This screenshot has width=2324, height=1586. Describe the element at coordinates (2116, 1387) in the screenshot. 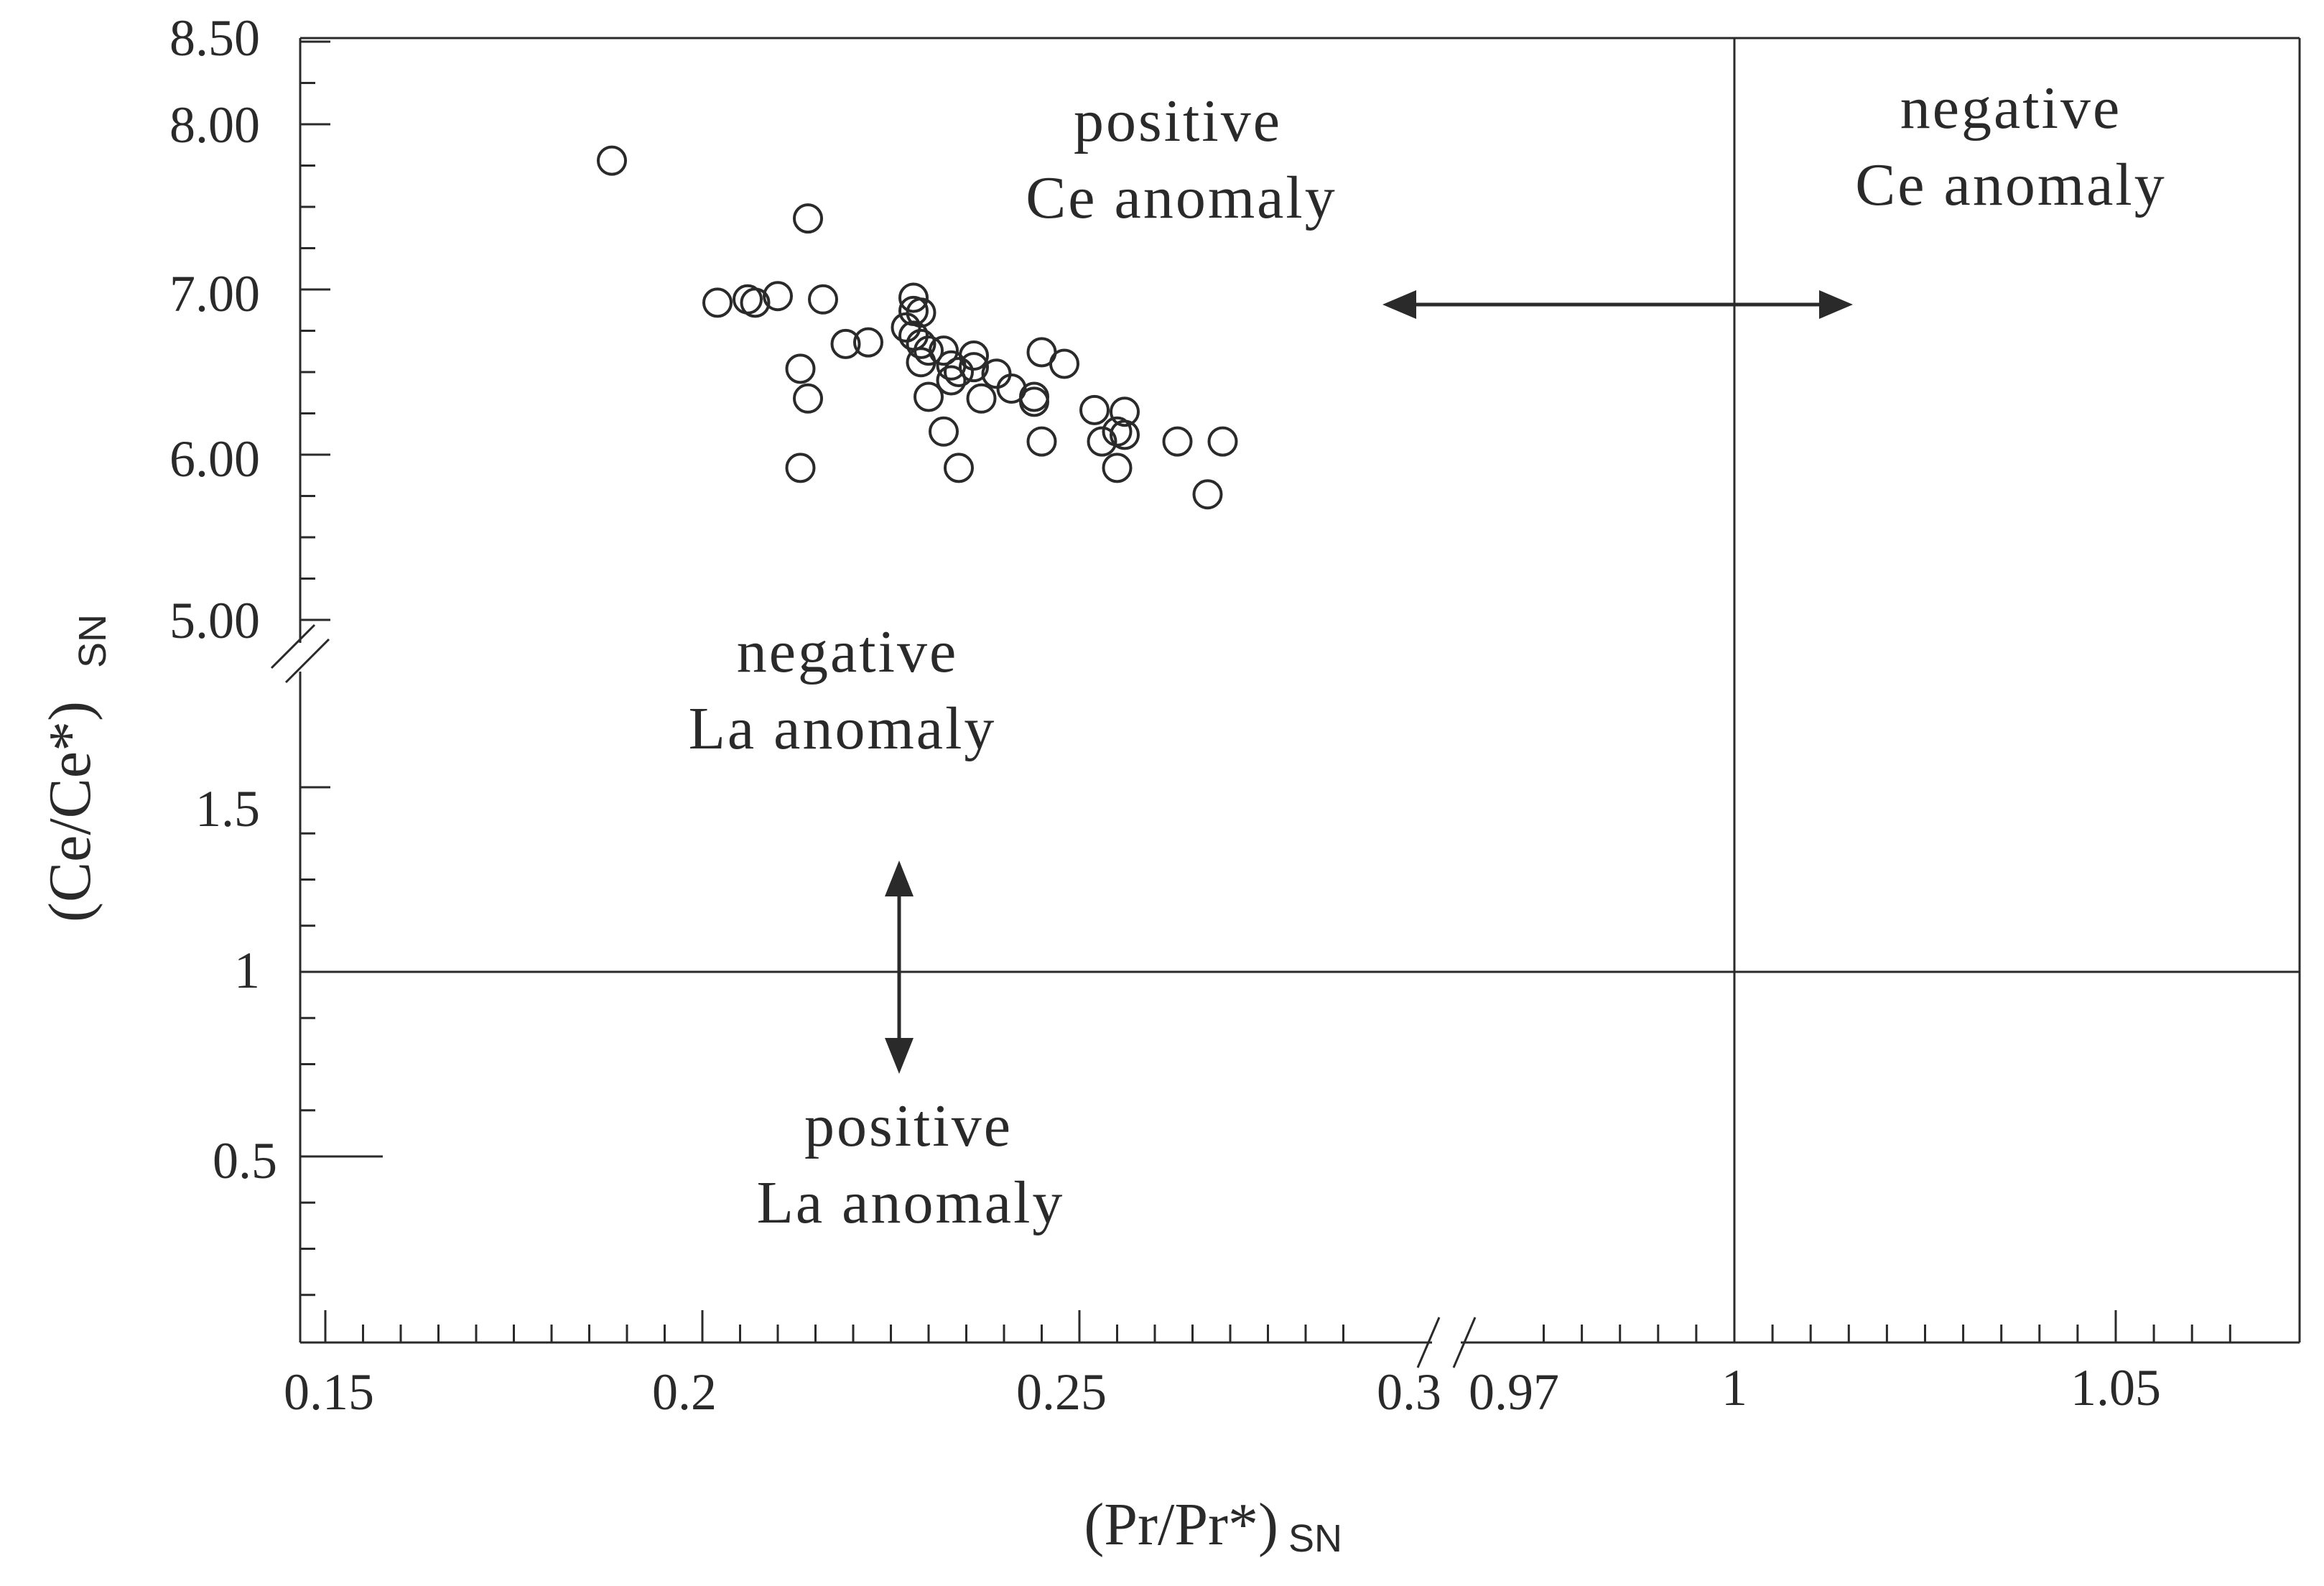

I see `x-tick-label: 1.05` at that location.